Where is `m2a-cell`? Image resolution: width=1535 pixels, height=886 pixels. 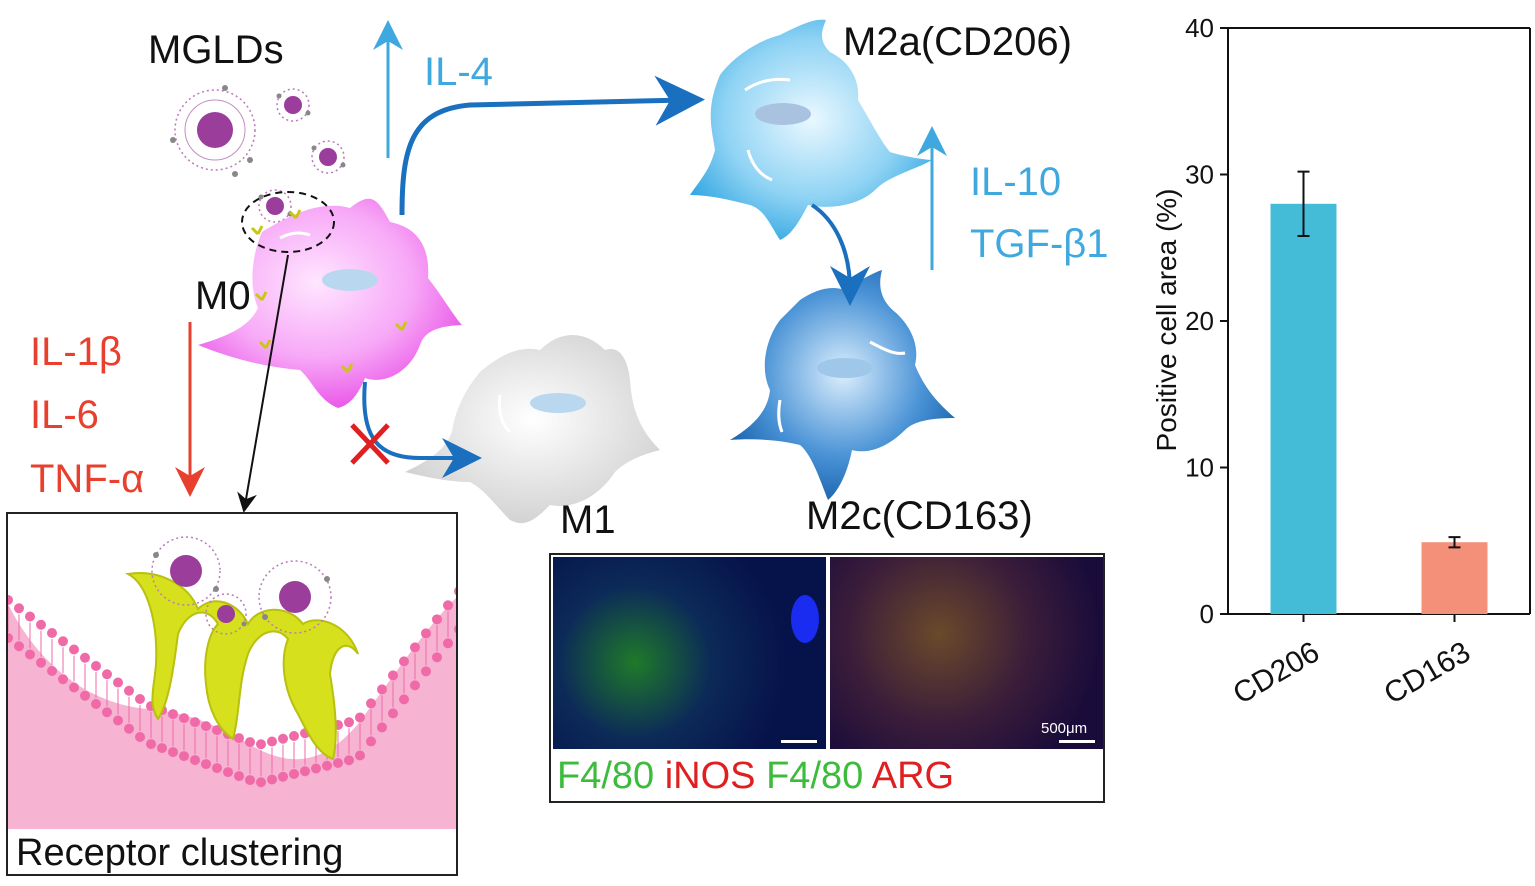 m2a-cell is located at coordinates (811, 129).